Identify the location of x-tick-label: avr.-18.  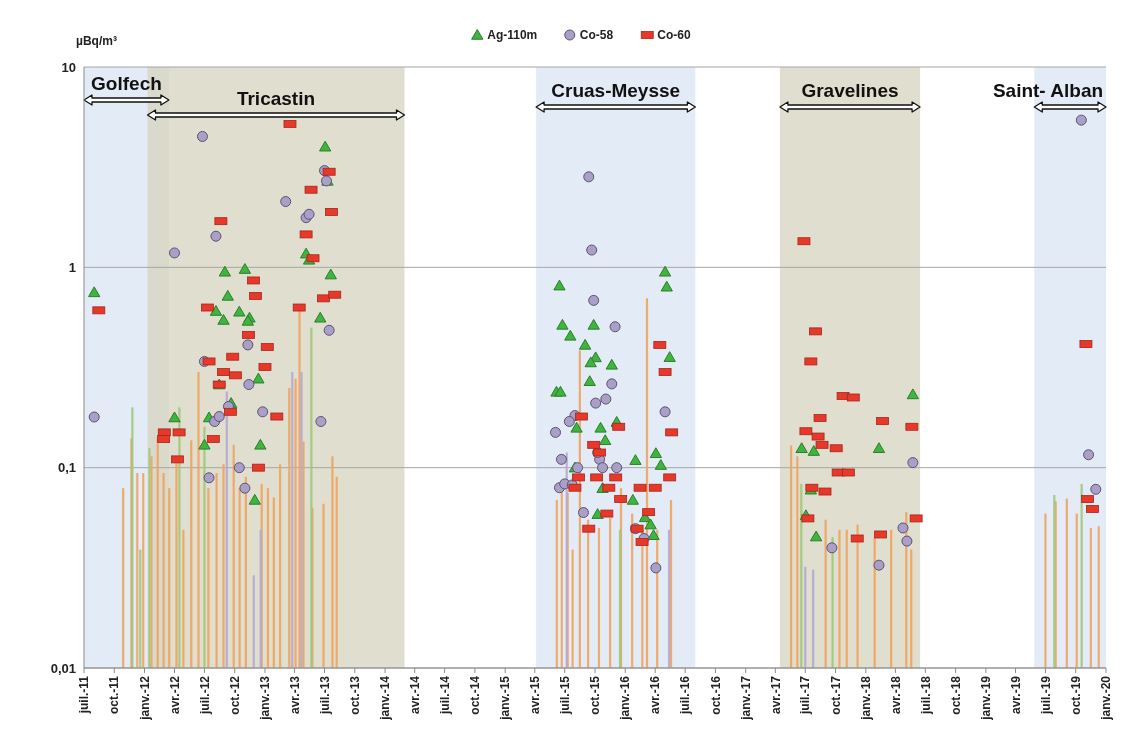
(895, 695).